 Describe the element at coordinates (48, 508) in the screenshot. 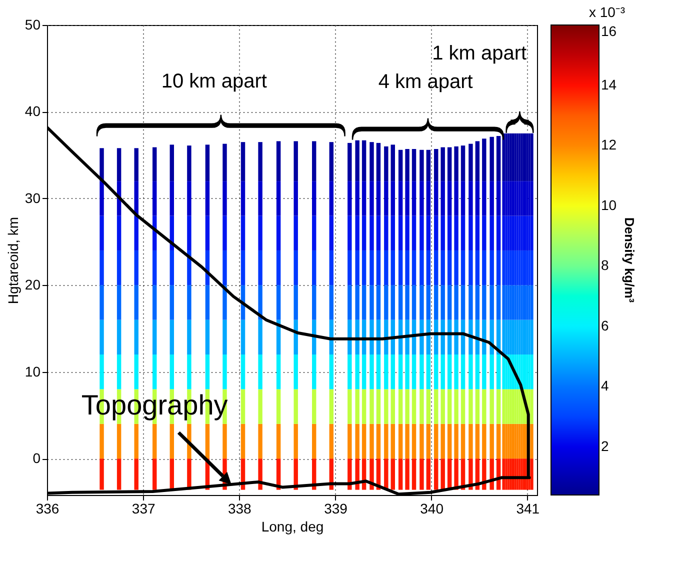

I see `x-tick-label: 336` at that location.